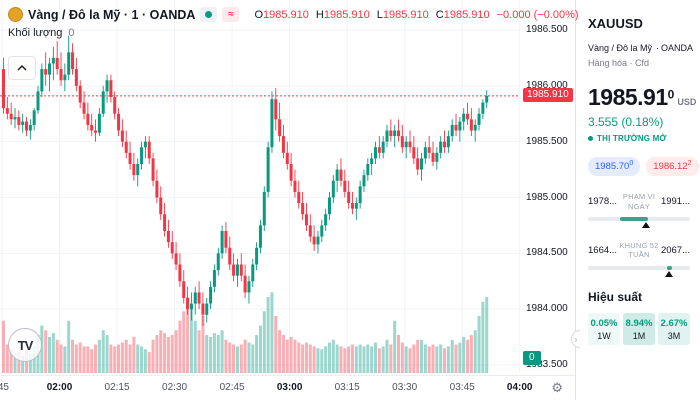  Describe the element at coordinates (59, 387) in the screenshot. I see `time-tick-label: 02:00` at that location.